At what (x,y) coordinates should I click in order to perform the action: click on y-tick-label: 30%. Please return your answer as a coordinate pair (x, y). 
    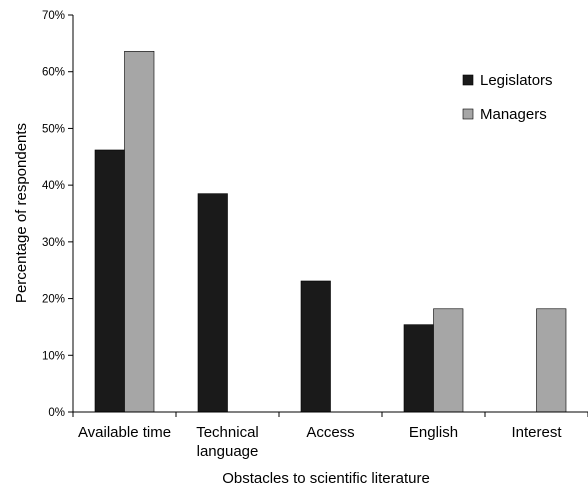
    Looking at the image, I should click on (53, 243).